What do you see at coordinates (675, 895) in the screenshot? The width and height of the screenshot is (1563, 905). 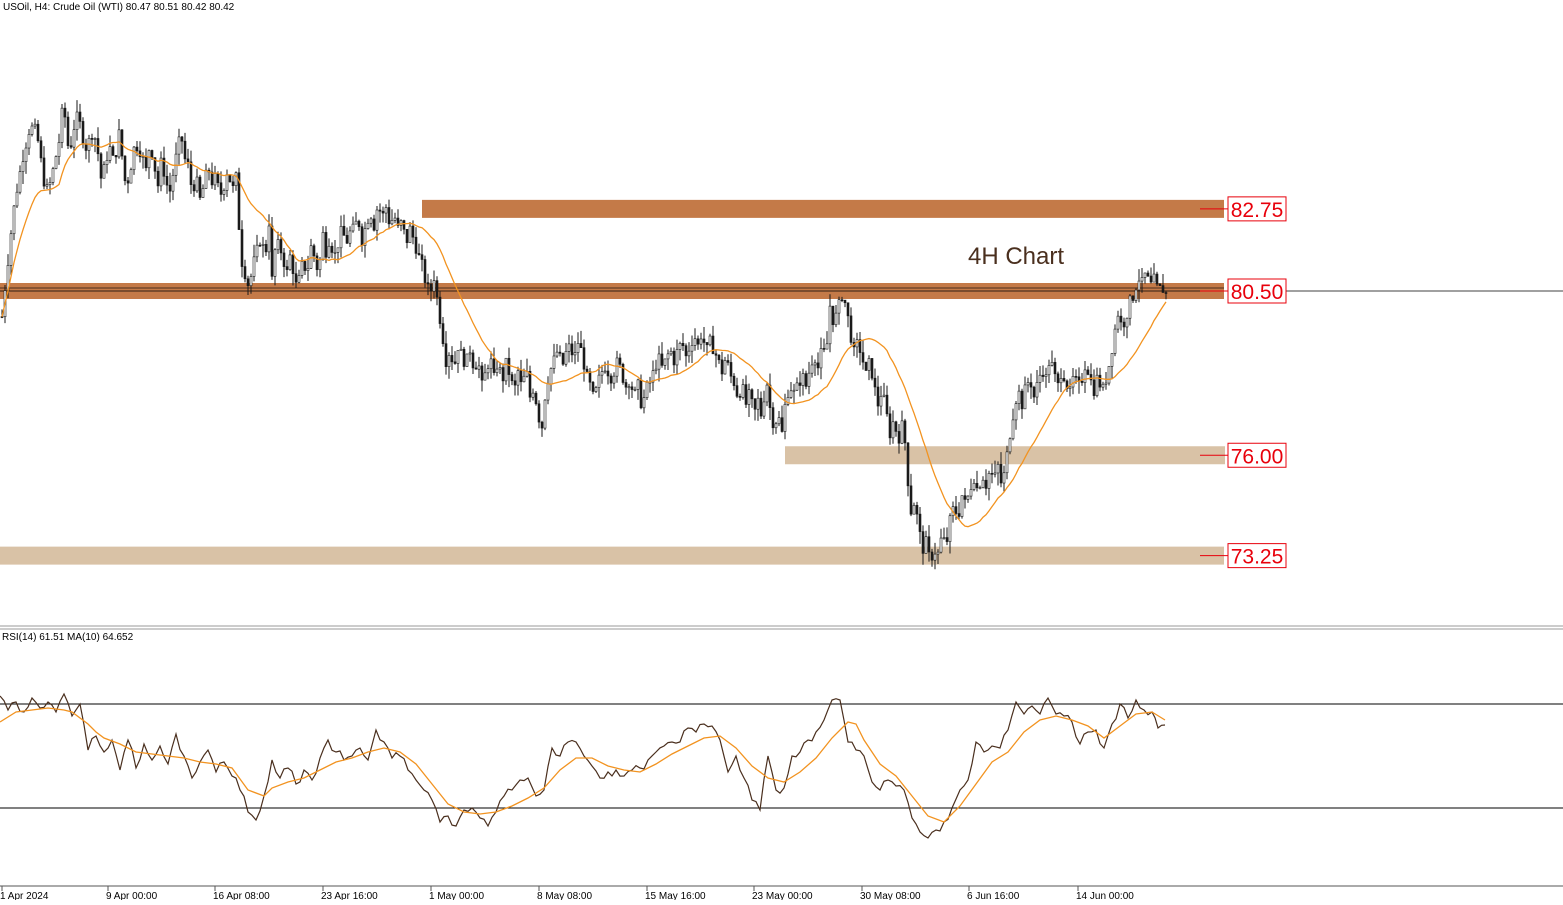 I see `x-tick-label: 15 May 16:00` at bounding box center [675, 895].